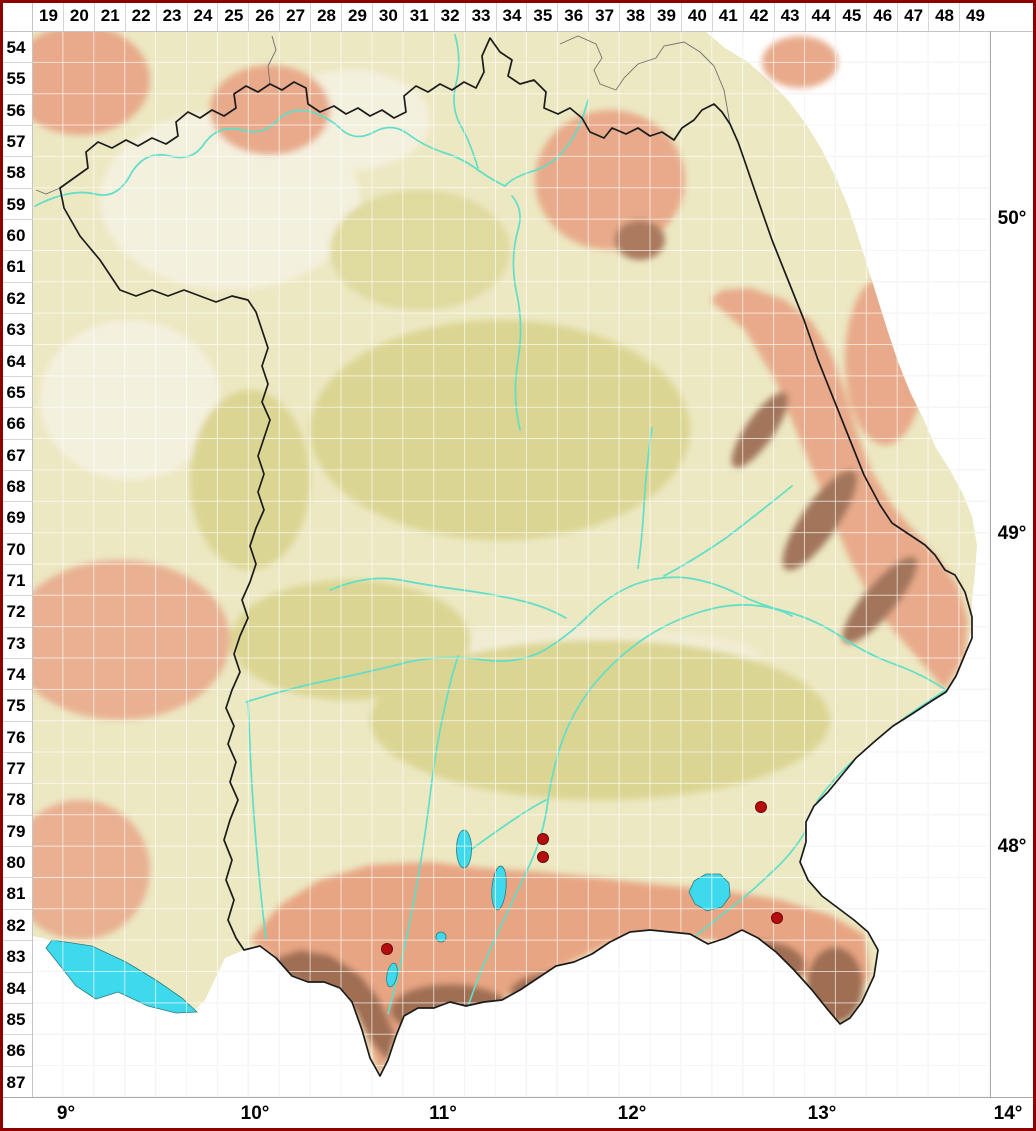 The image size is (1036, 1131). I want to click on column-header-cell: 21, so click(109, 15).